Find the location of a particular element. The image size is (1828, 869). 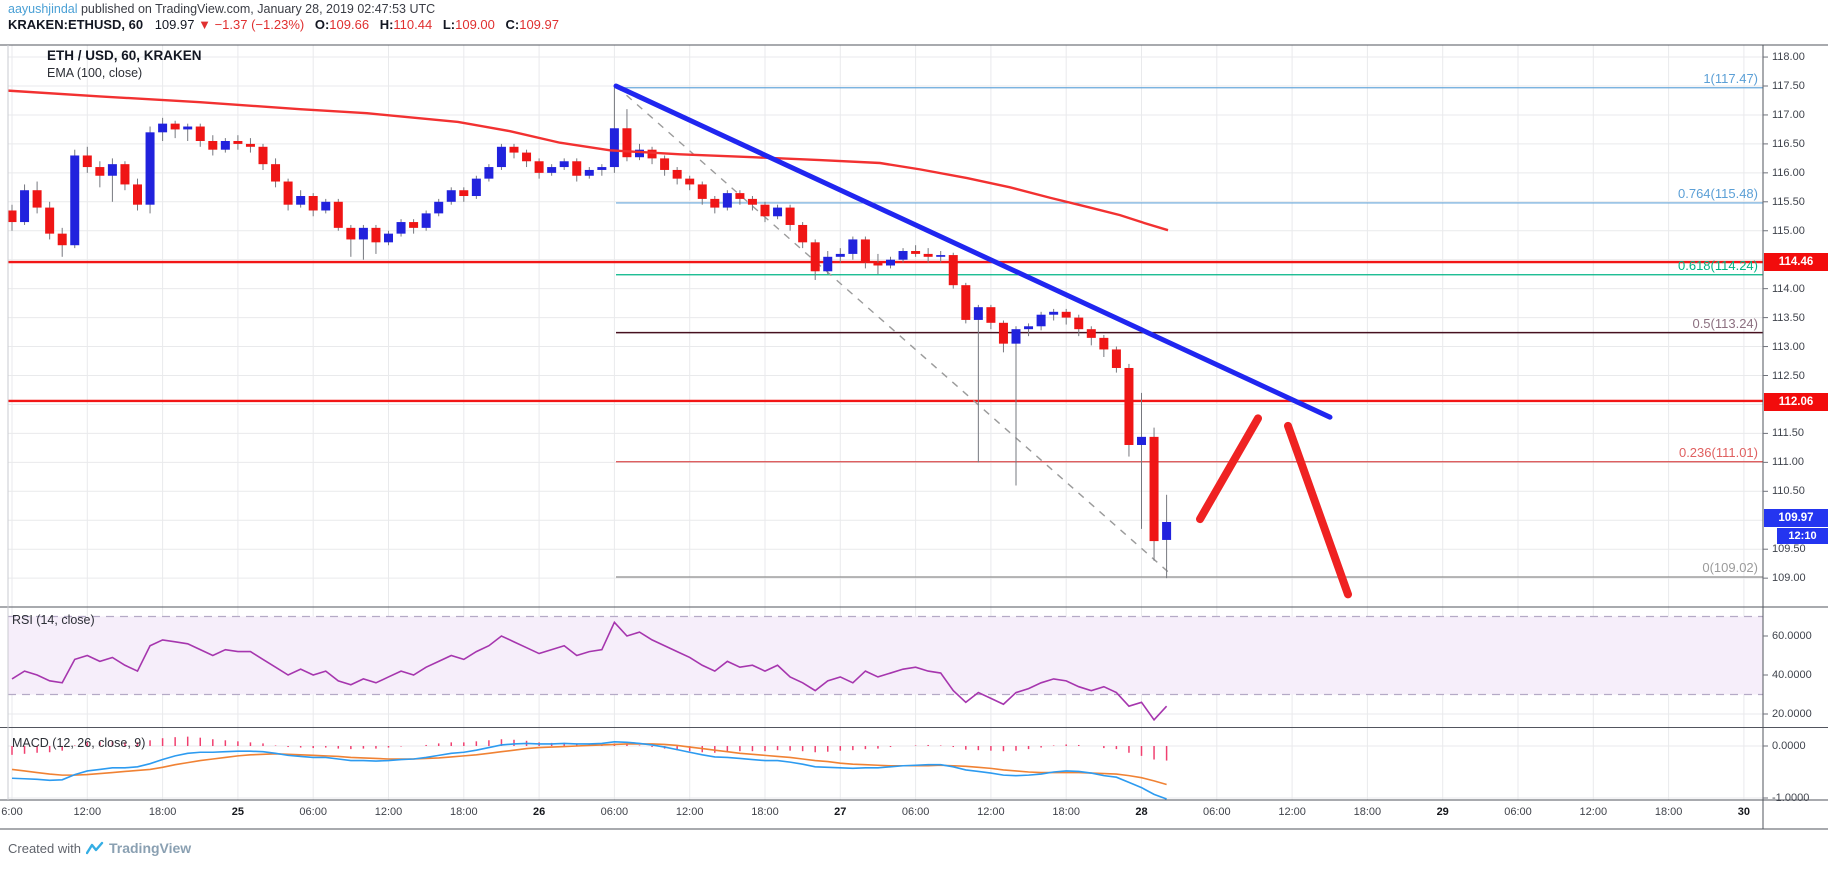

bar-countdown-badge: 12:10 is located at coordinates (1802, 536).